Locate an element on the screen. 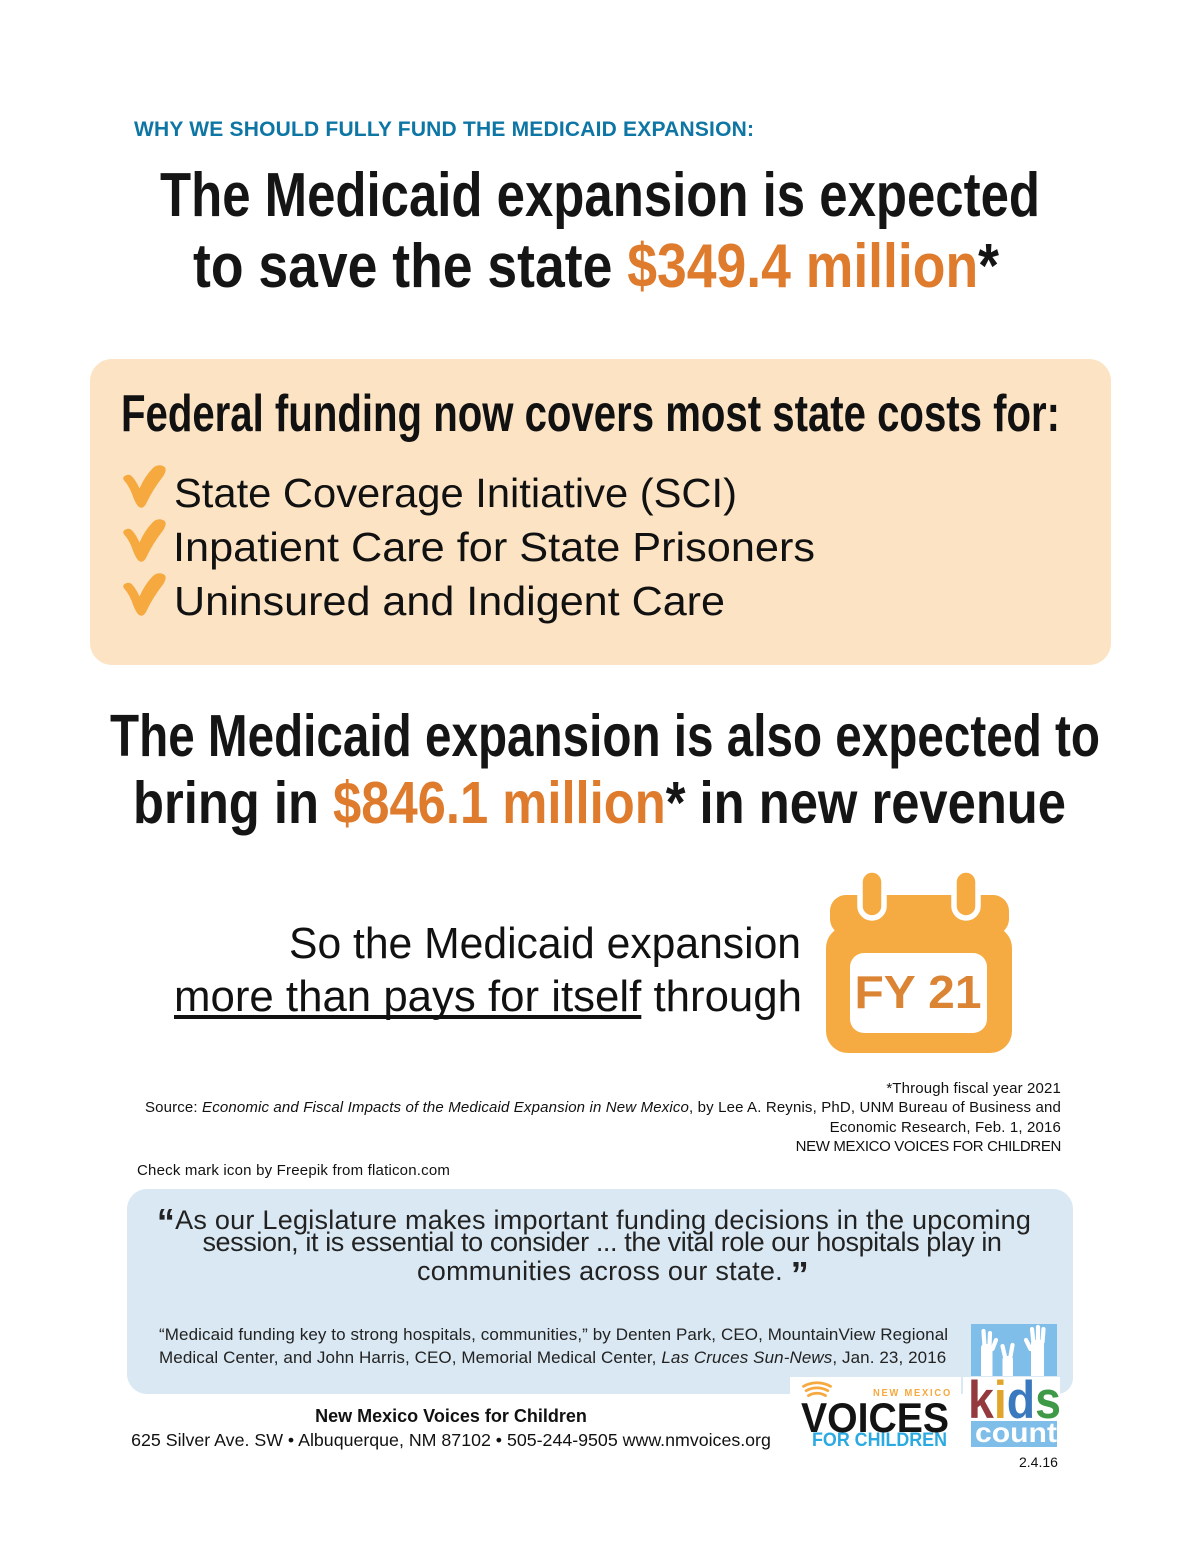  svg-text: FY 21 is located at coordinates (918, 992).